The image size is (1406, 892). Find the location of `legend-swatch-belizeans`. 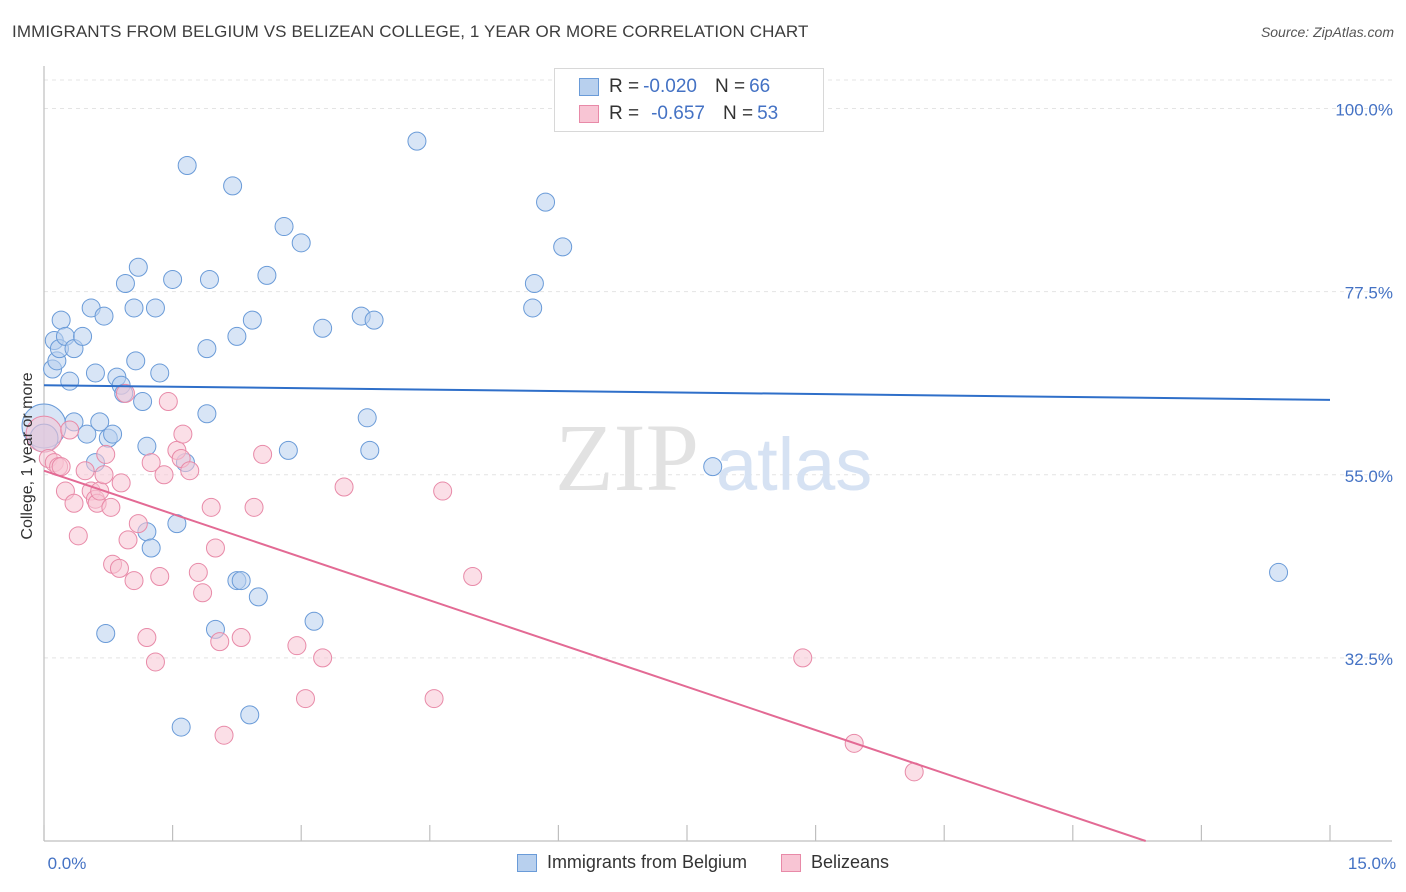

legend-swatch-belizeans is located at coordinates (589, 114).